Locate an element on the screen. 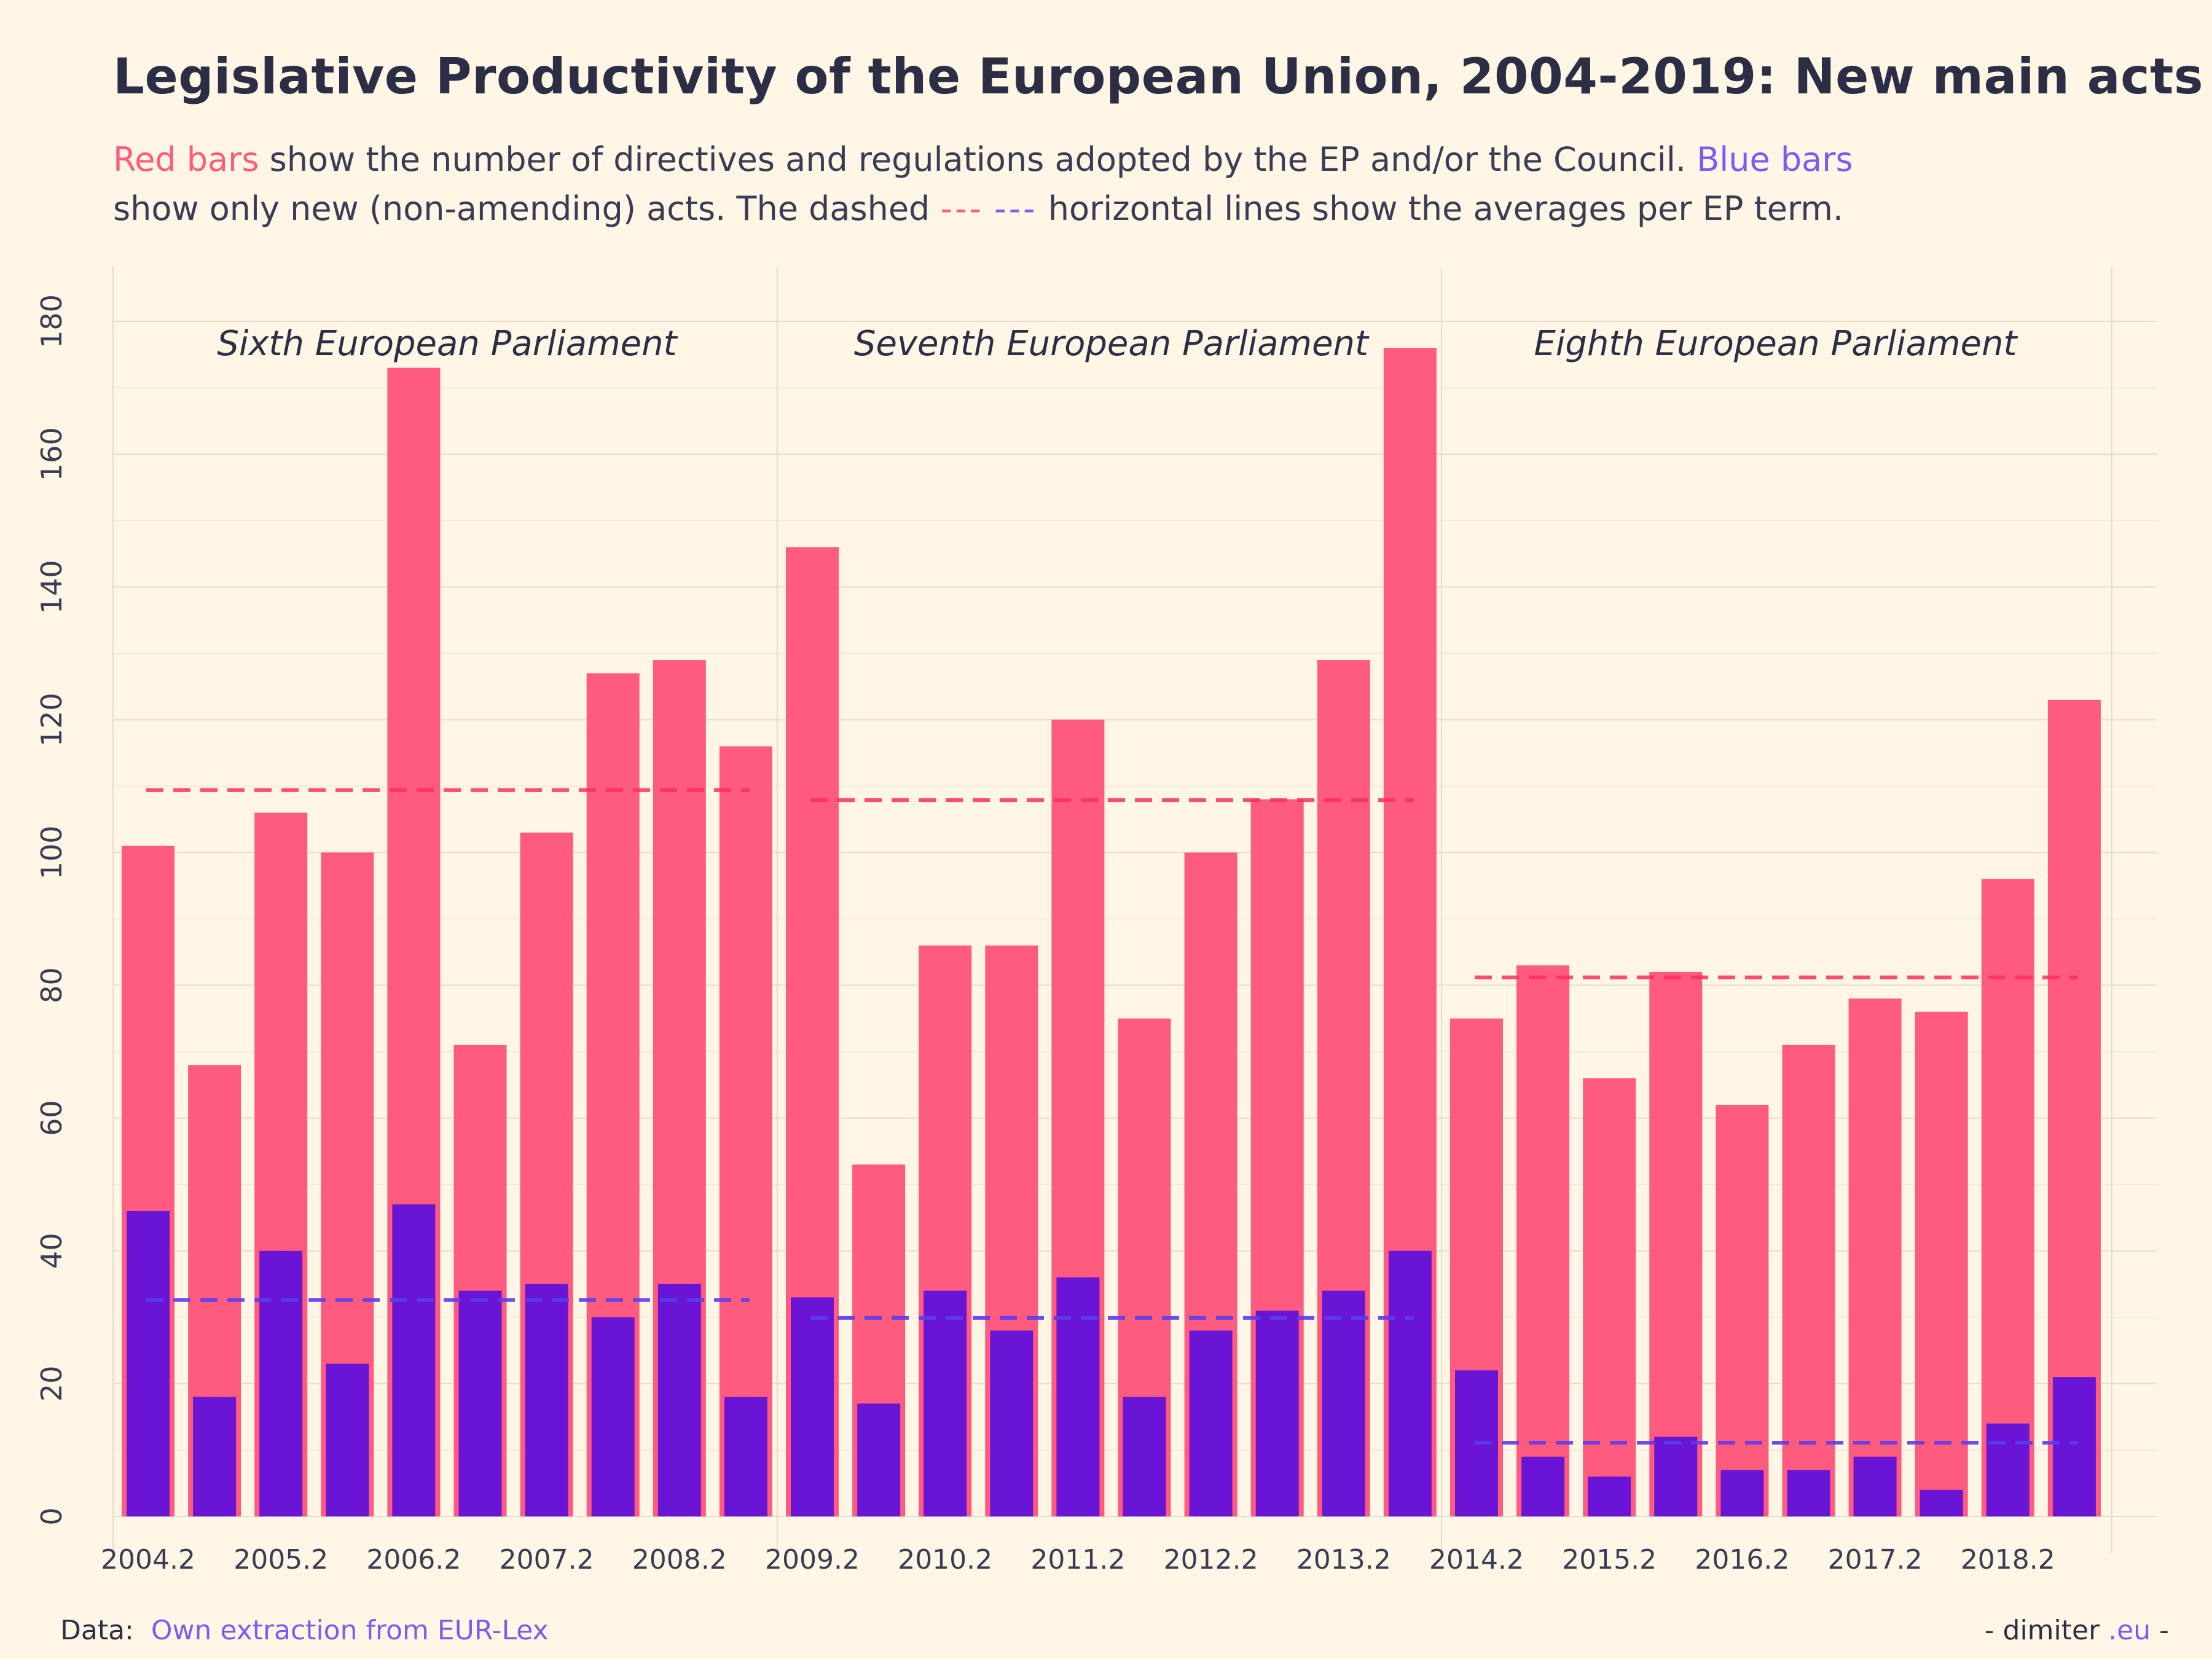 The image size is (2212, 1659). x-tick-label: 2009.2 is located at coordinates (812, 1559).